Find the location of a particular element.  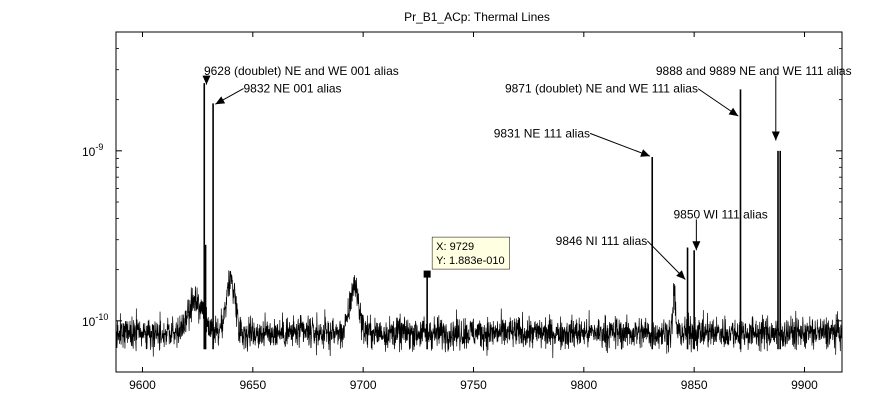

x-tick-label: 9850 is located at coordinates (694, 385).